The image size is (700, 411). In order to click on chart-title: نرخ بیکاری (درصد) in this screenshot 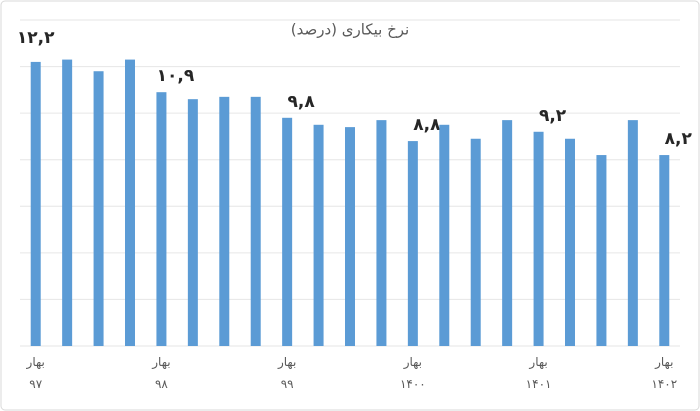, I will do `click(350, 30)`.